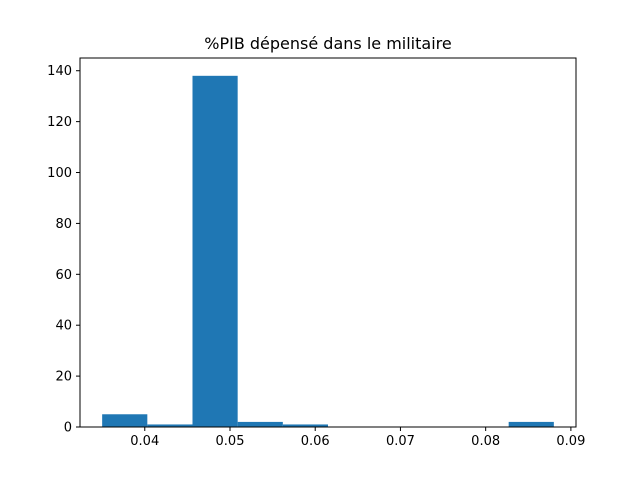 The image size is (640, 480). What do you see at coordinates (357, 438) in the screenshot?
I see `x-axis-ticks: 0.04 0.05 0.06 0.07 0.08 0.09` at bounding box center [357, 438].